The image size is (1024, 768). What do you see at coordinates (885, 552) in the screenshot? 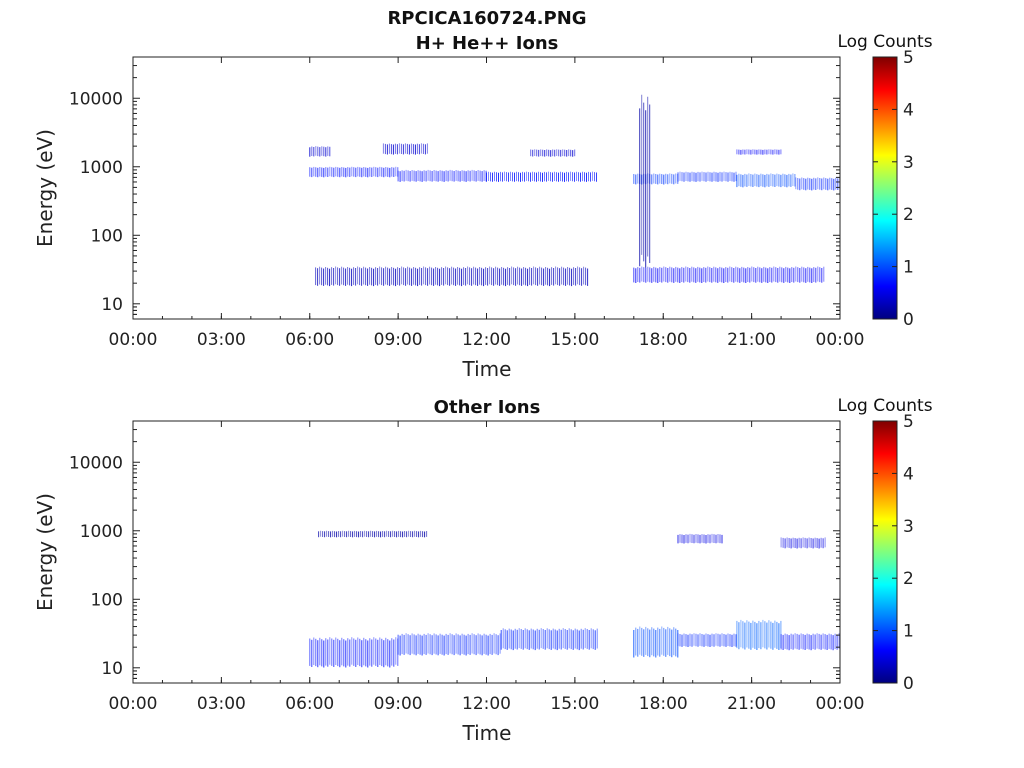
I see `colorbar-2-bar` at bounding box center [885, 552].